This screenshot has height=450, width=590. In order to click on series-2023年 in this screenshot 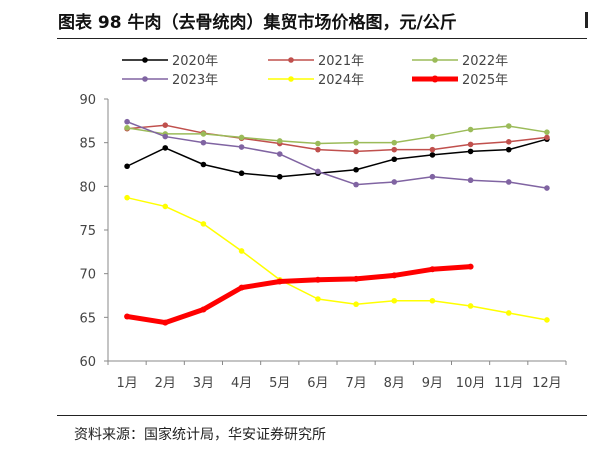, I will do `click(337, 154)`.